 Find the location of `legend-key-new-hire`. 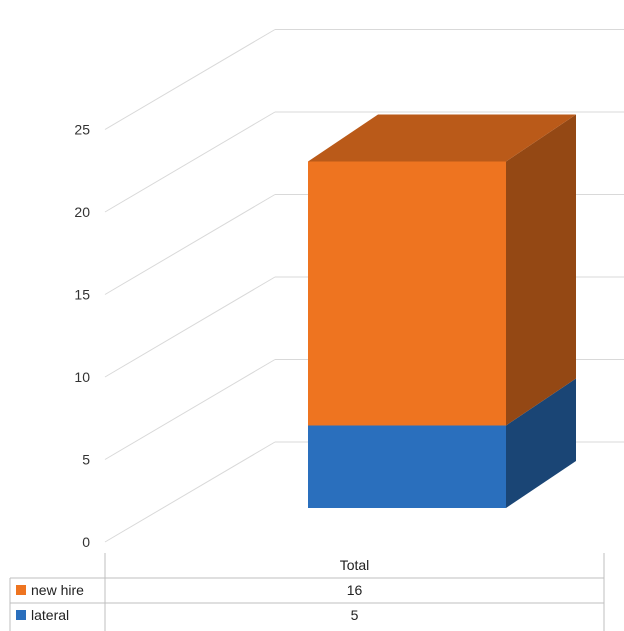

legend-key-new-hire is located at coordinates (21, 590).